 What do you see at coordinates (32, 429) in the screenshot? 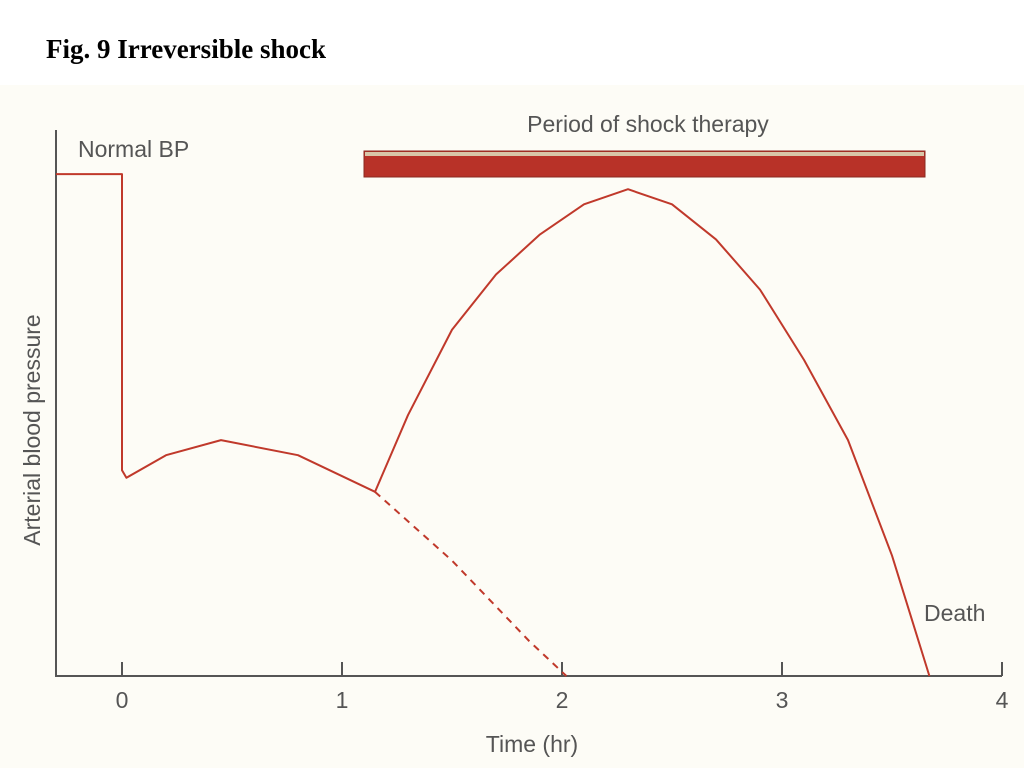
I see `y-axis-label: Arterial blood pressure` at bounding box center [32, 429].